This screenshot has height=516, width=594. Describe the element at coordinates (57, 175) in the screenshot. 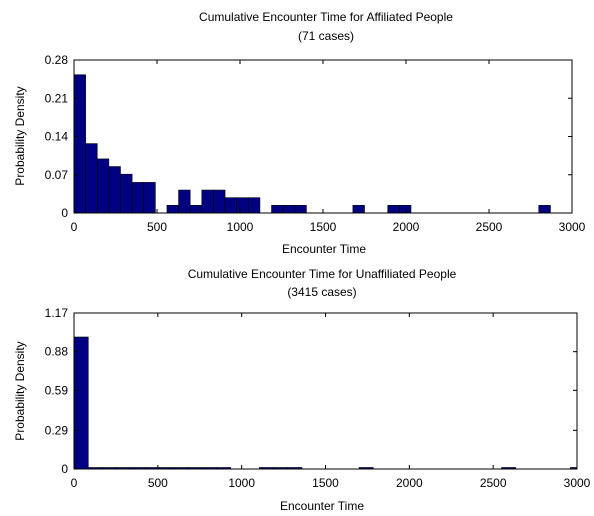

I see `y-tick-label: 0.07` at that location.